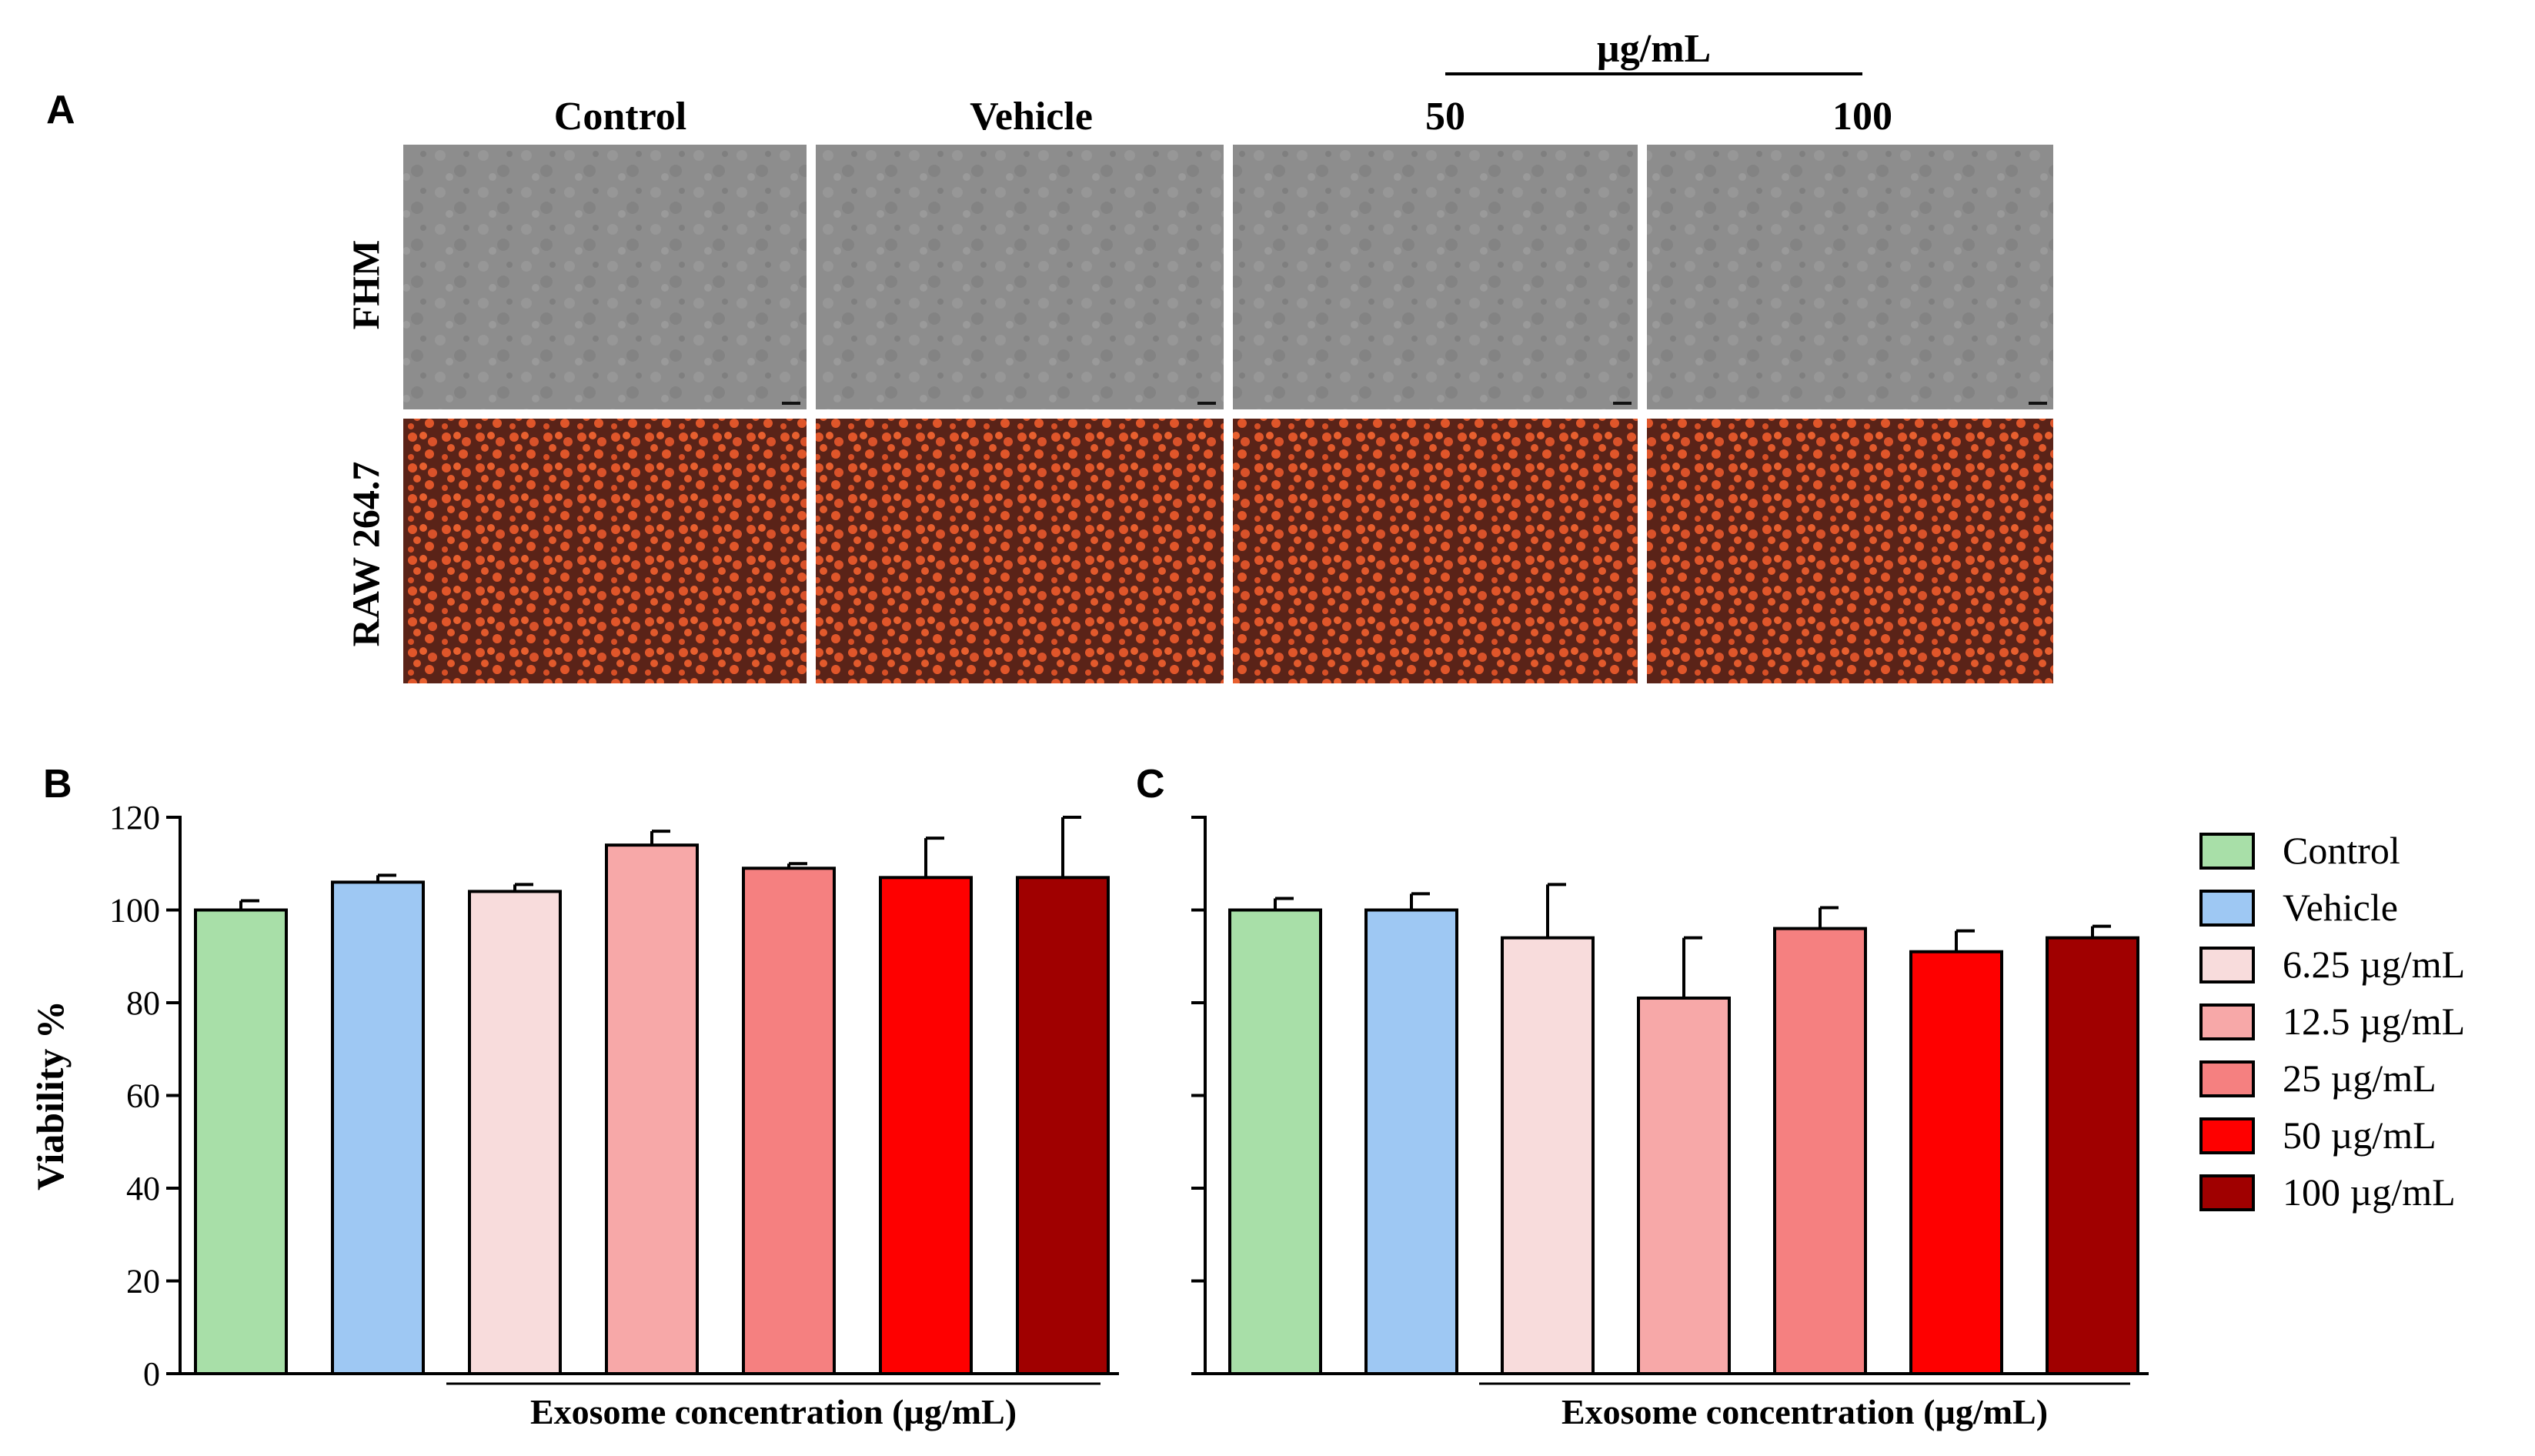 The height and width of the screenshot is (1456, 2535). I want to click on legend-label: Control, so click(2341, 851).